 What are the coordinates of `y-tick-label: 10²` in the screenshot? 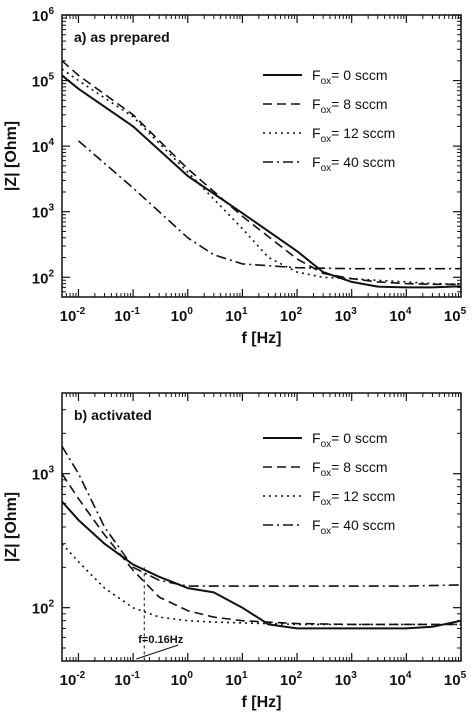 It's located at (43, 277).